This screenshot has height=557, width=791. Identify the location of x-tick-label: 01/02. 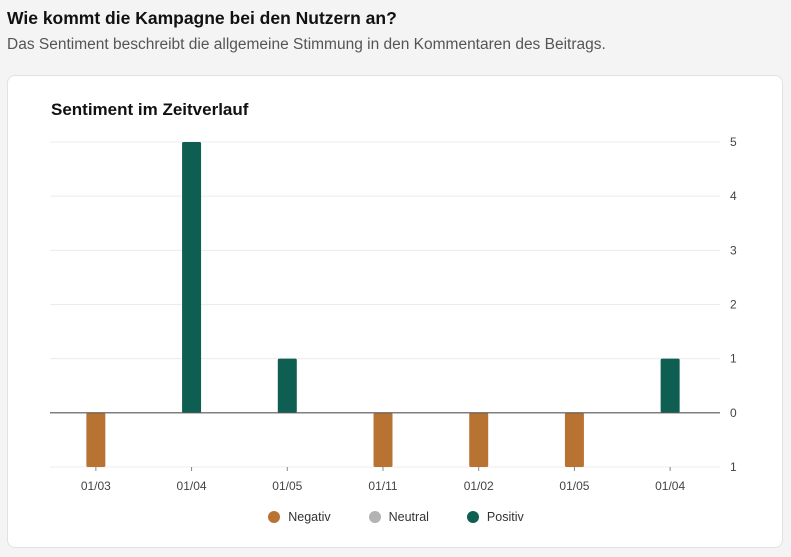
(479, 486).